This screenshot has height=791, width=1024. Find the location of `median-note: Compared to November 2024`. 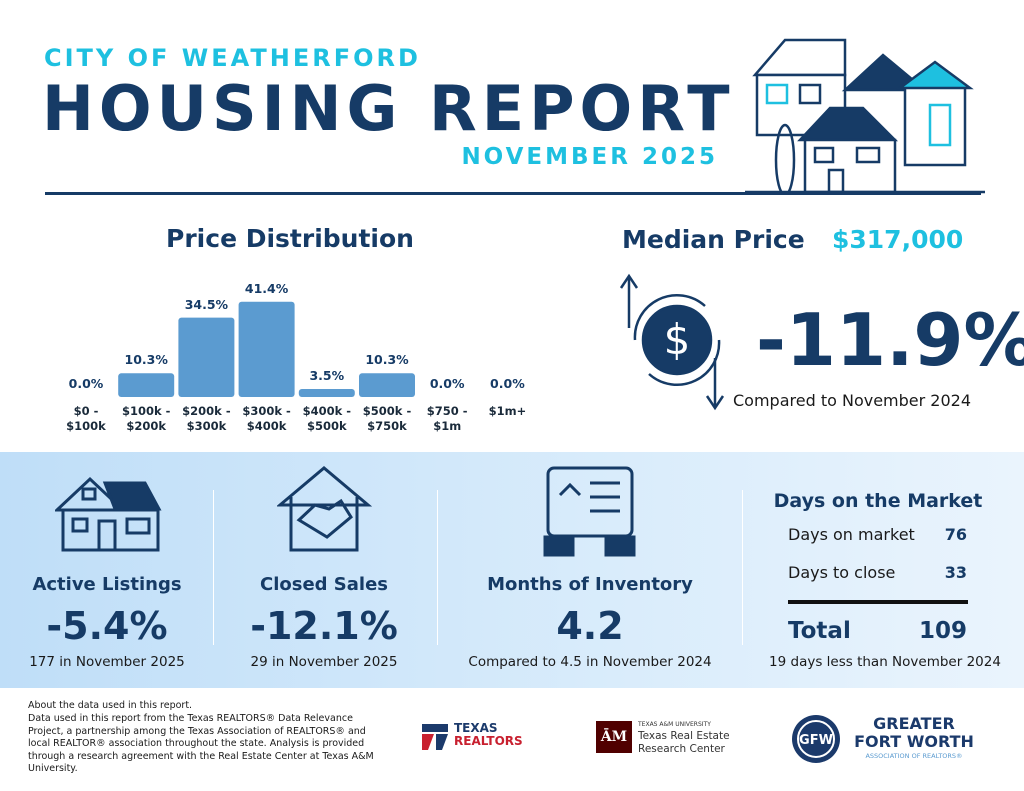

median-note: Compared to November 2024 is located at coordinates (852, 400).